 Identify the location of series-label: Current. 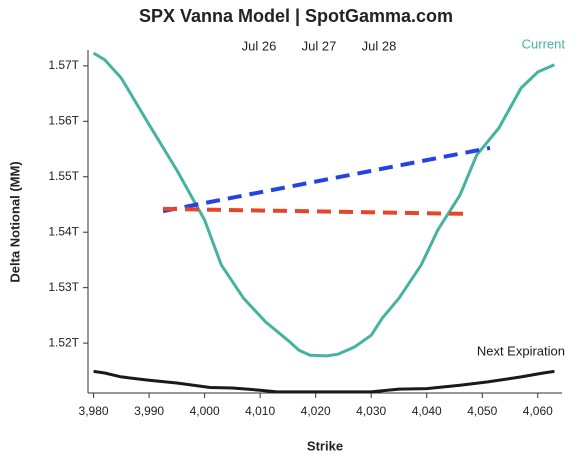
(544, 43).